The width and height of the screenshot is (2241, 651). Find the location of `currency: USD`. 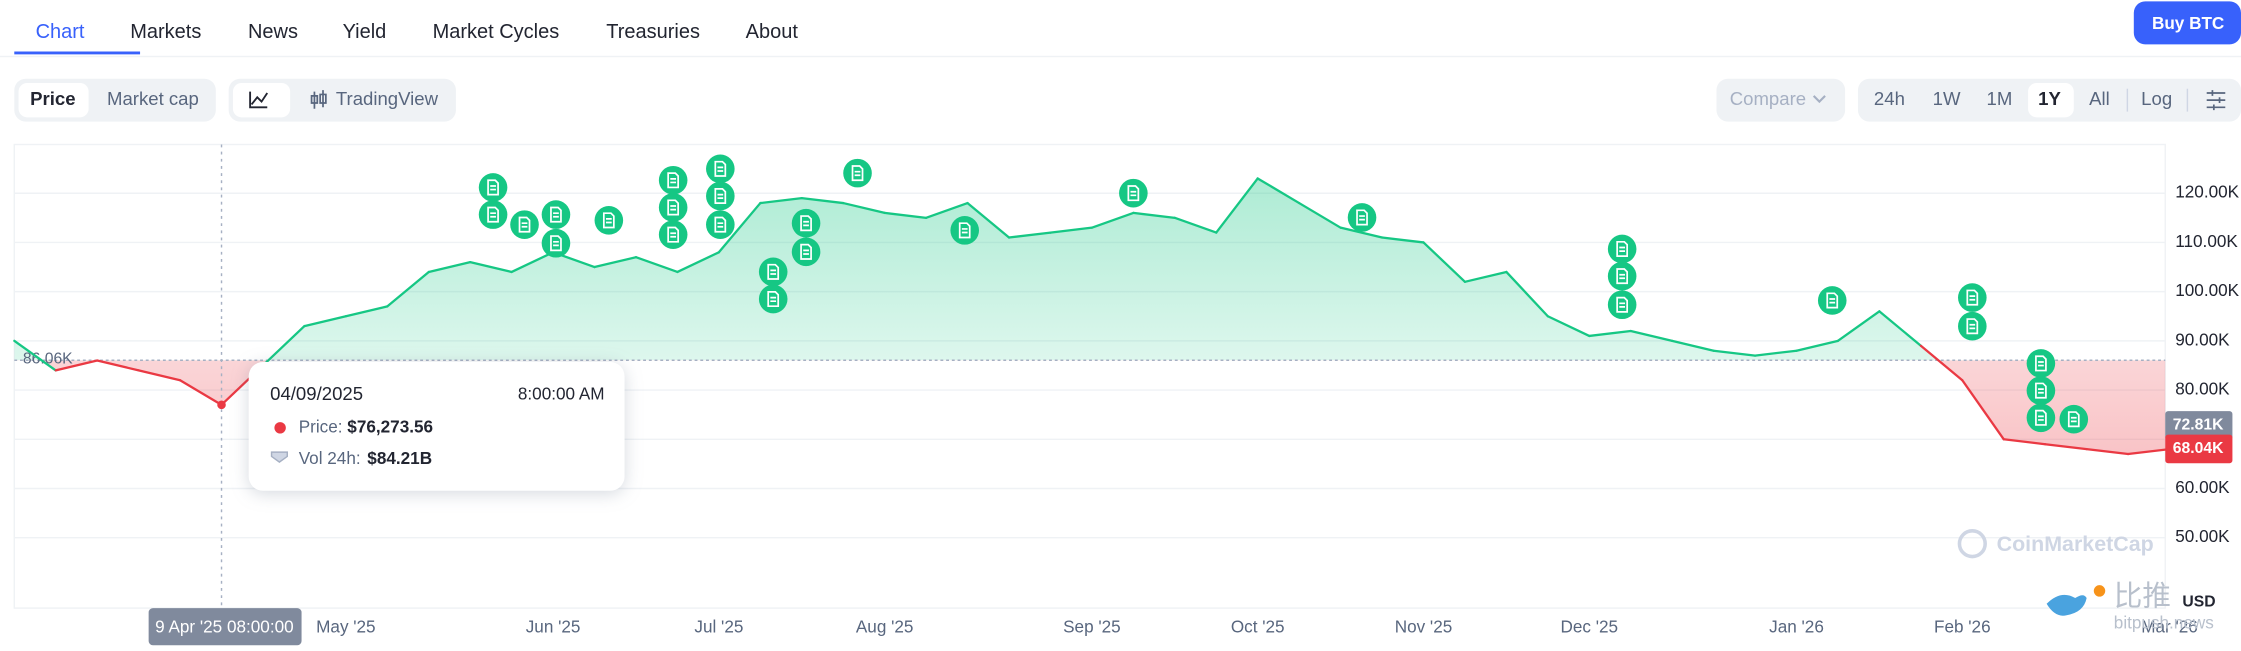

currency: USD is located at coordinates (2198, 602).